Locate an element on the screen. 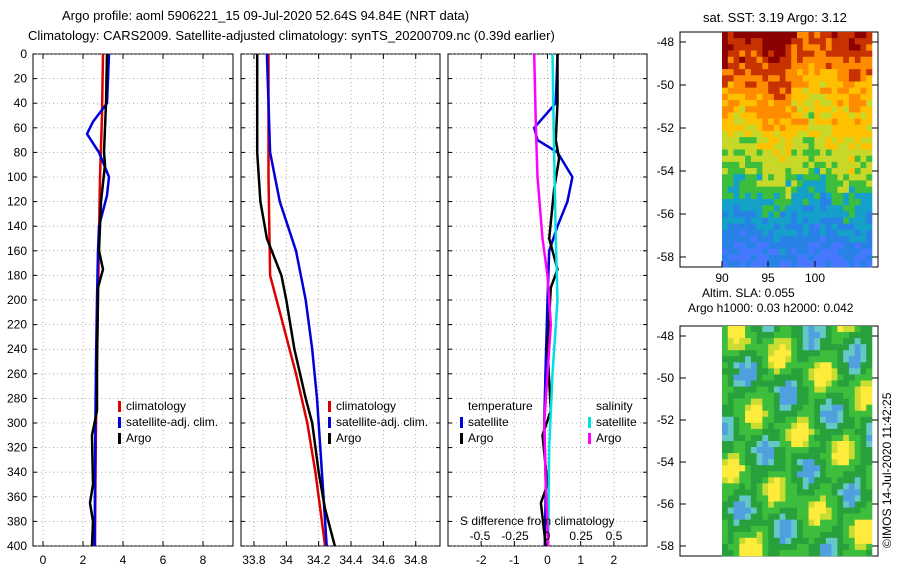 The width and height of the screenshot is (900, 580). s-difference-tick-label: 0 is located at coordinates (547, 536).